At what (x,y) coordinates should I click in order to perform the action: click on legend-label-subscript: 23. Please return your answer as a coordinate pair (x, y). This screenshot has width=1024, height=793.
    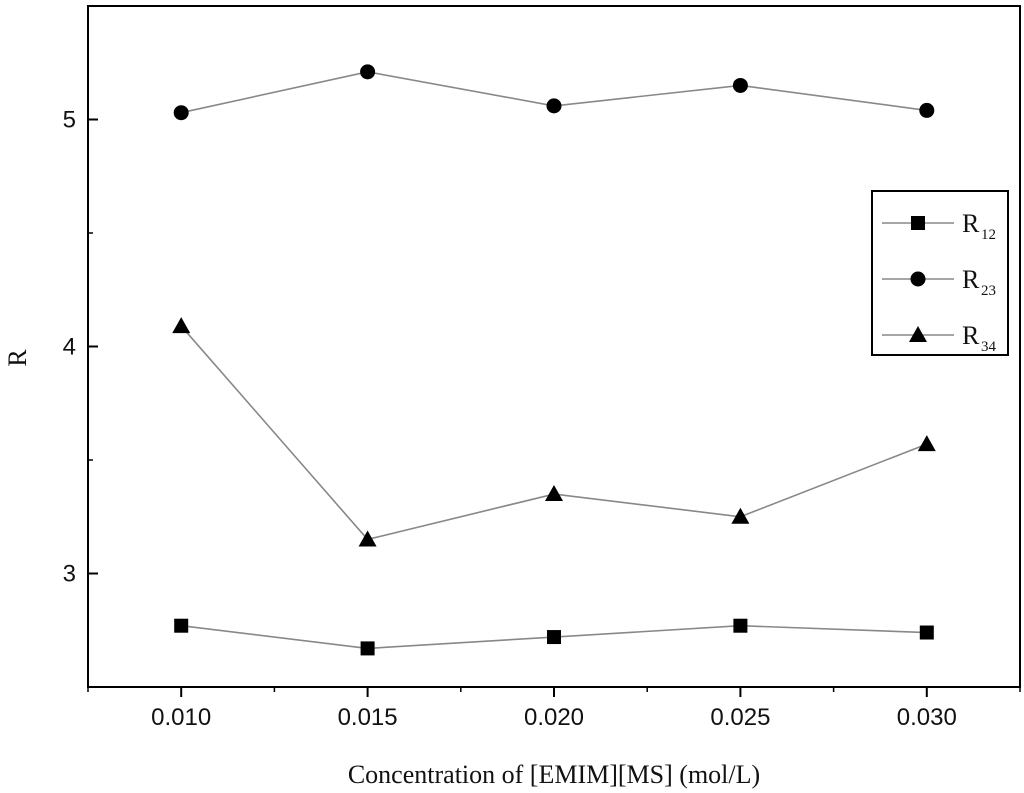
    Looking at the image, I should click on (988, 291).